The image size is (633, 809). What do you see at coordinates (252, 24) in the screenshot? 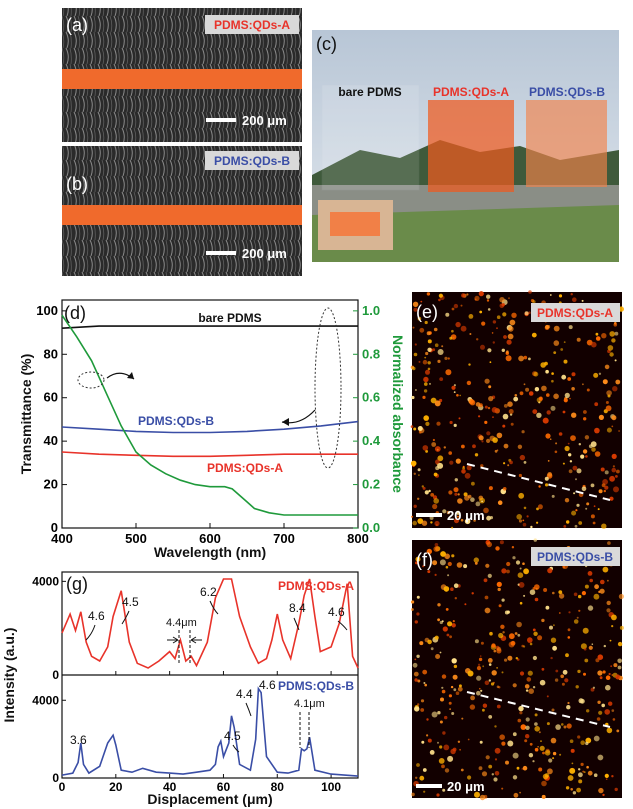
I see `panel-a-tag-bg` at bounding box center [252, 24].